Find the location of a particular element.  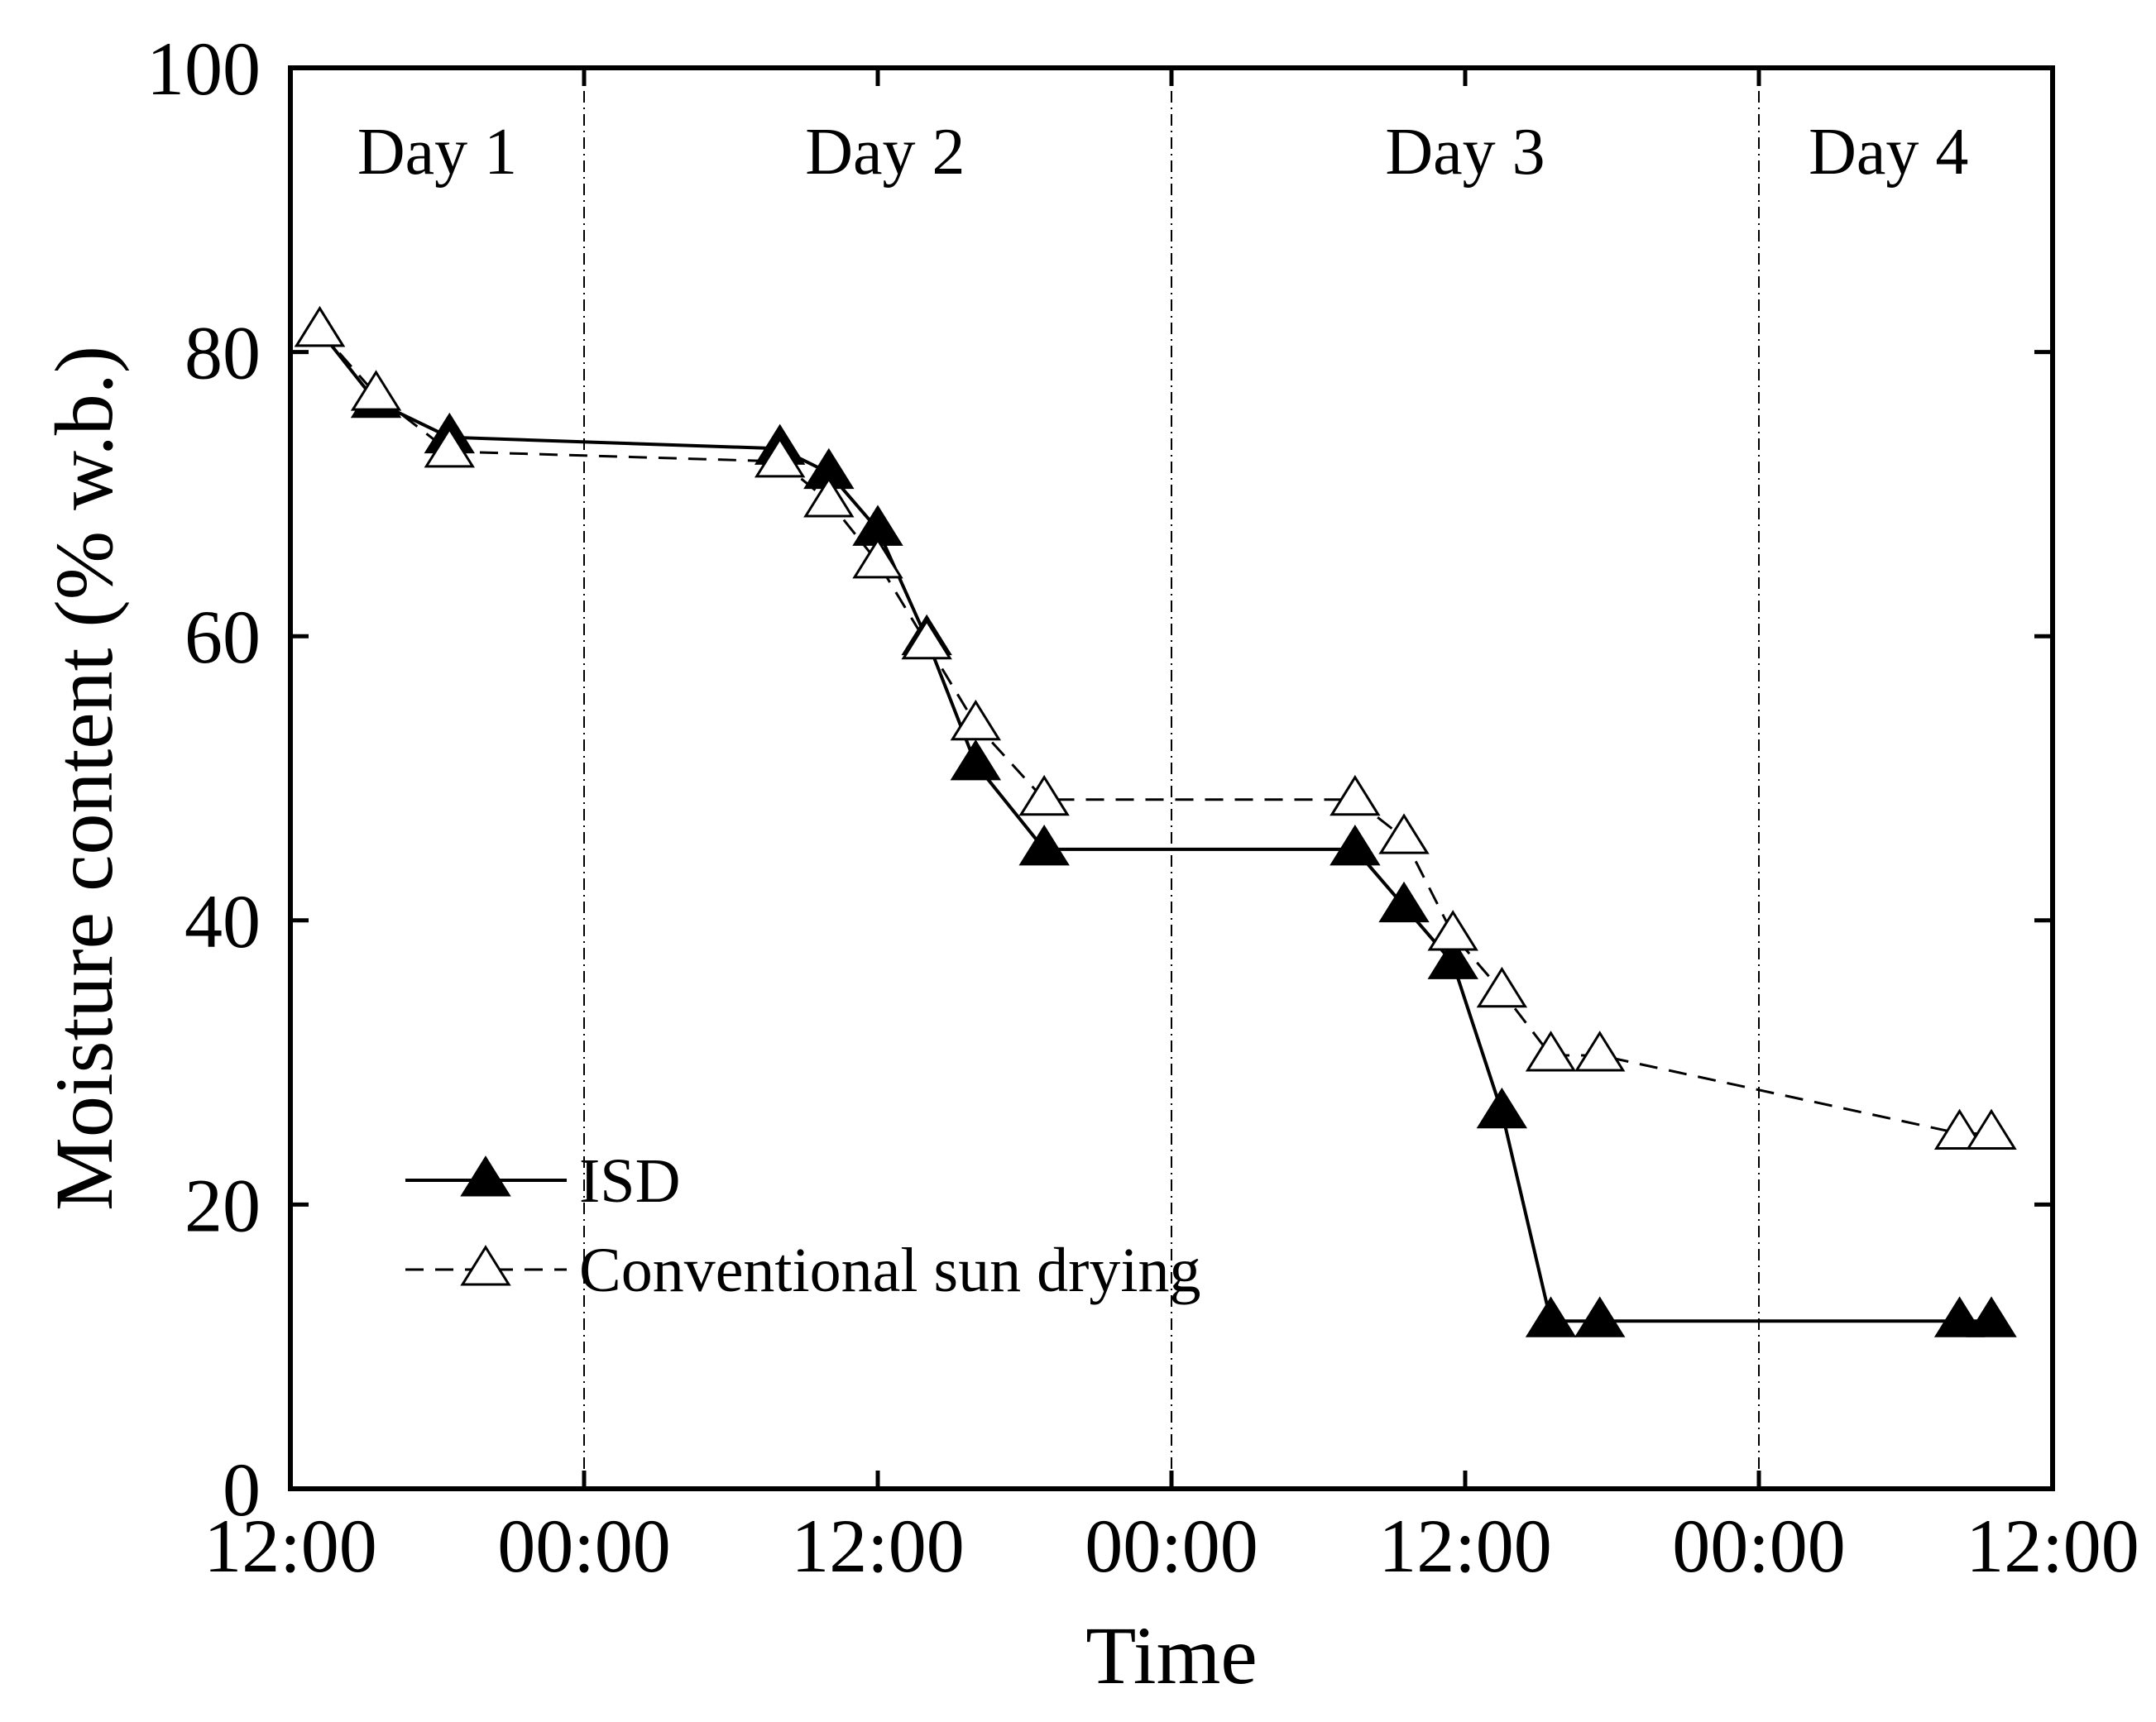

y-tick-label-0: 0 is located at coordinates (242, 1489).